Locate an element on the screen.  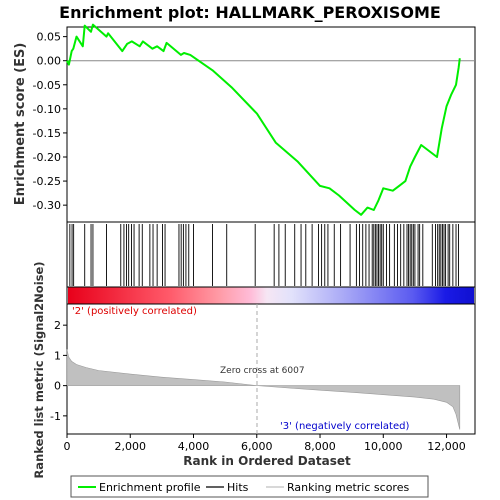
ranking-metric-area is located at coordinates (263, 389).